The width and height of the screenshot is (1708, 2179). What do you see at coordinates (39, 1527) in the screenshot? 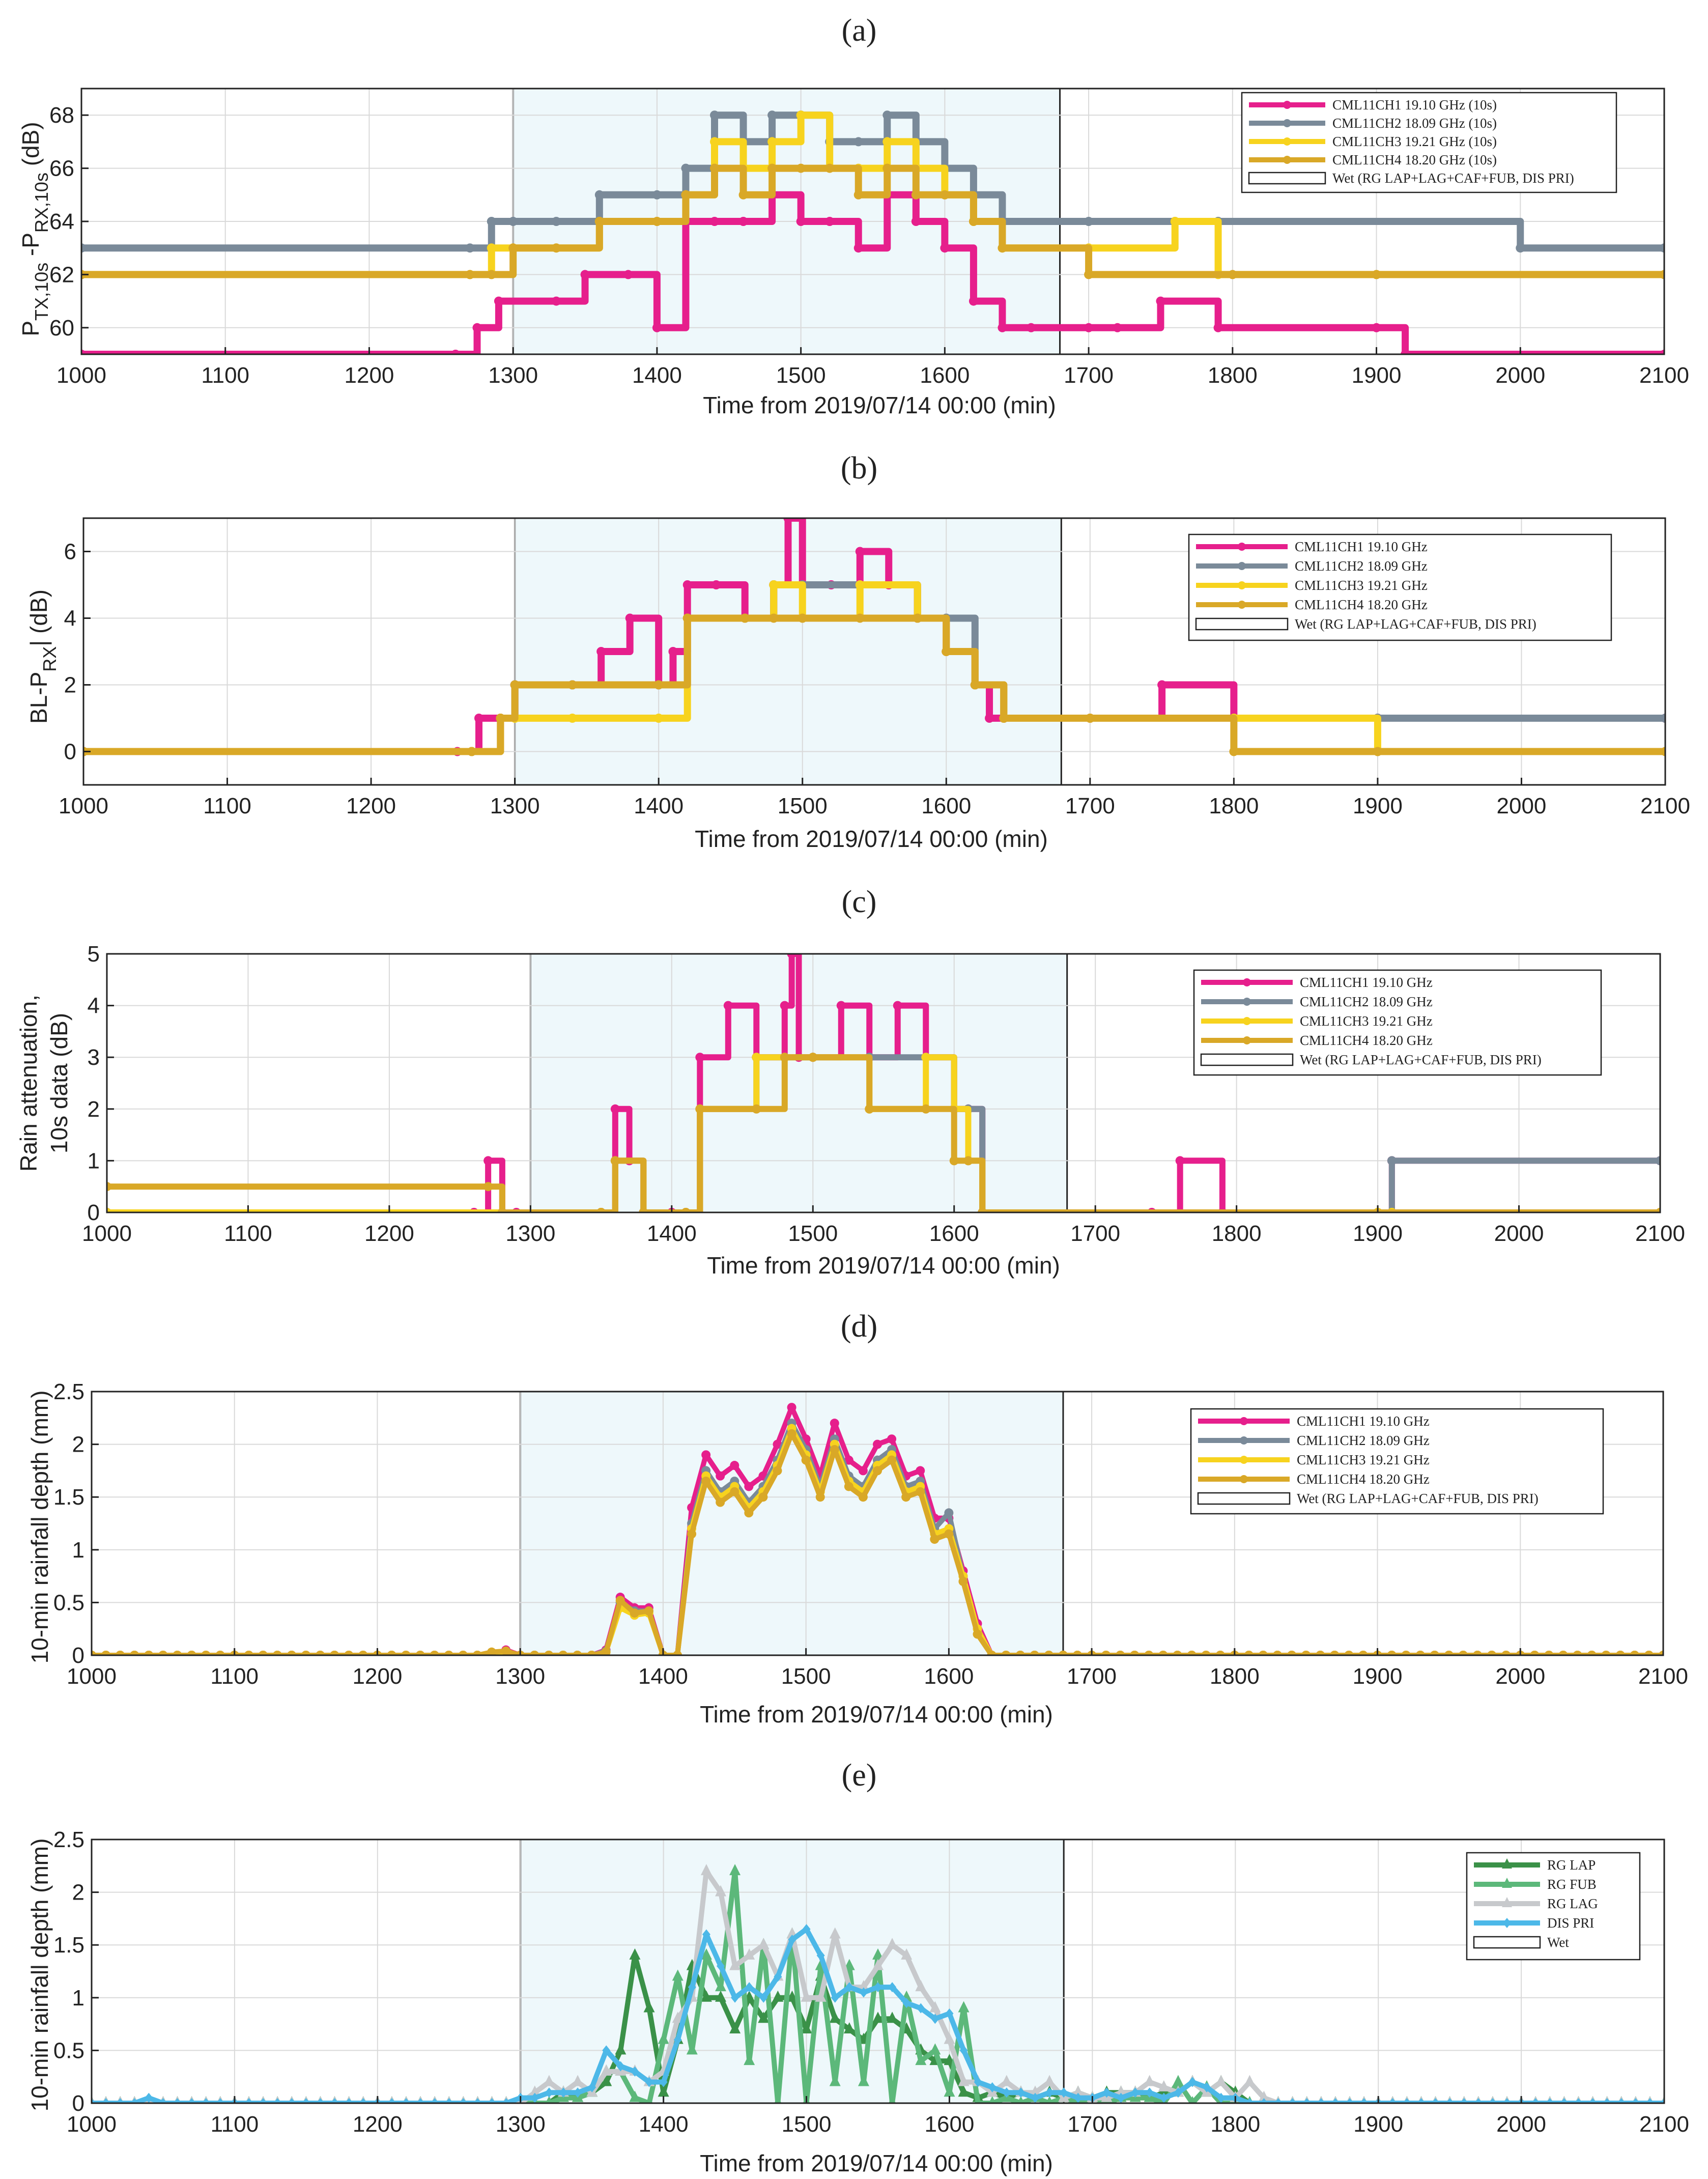
I see `yaxis-label-d: 10-min rainfall depth (mm)` at bounding box center [39, 1527].